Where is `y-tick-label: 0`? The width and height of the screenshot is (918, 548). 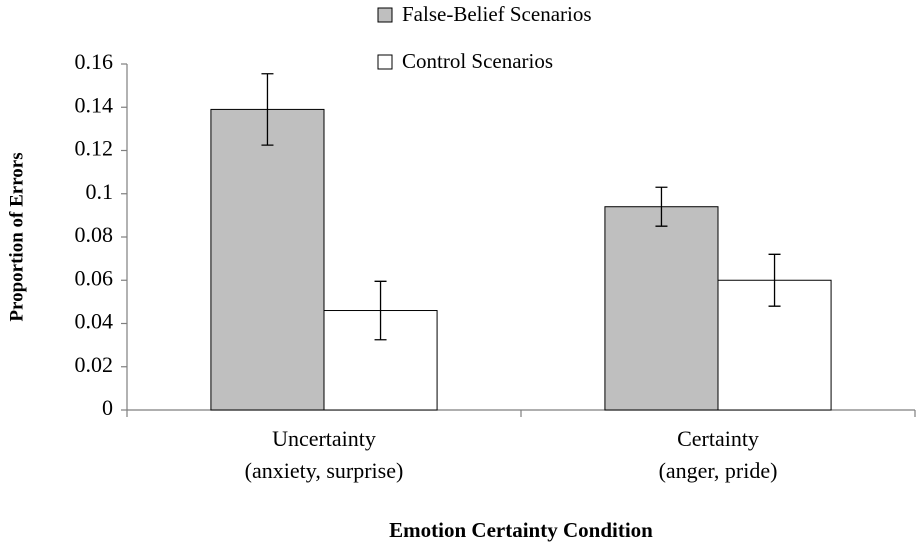 y-tick-label: 0 is located at coordinates (107, 407).